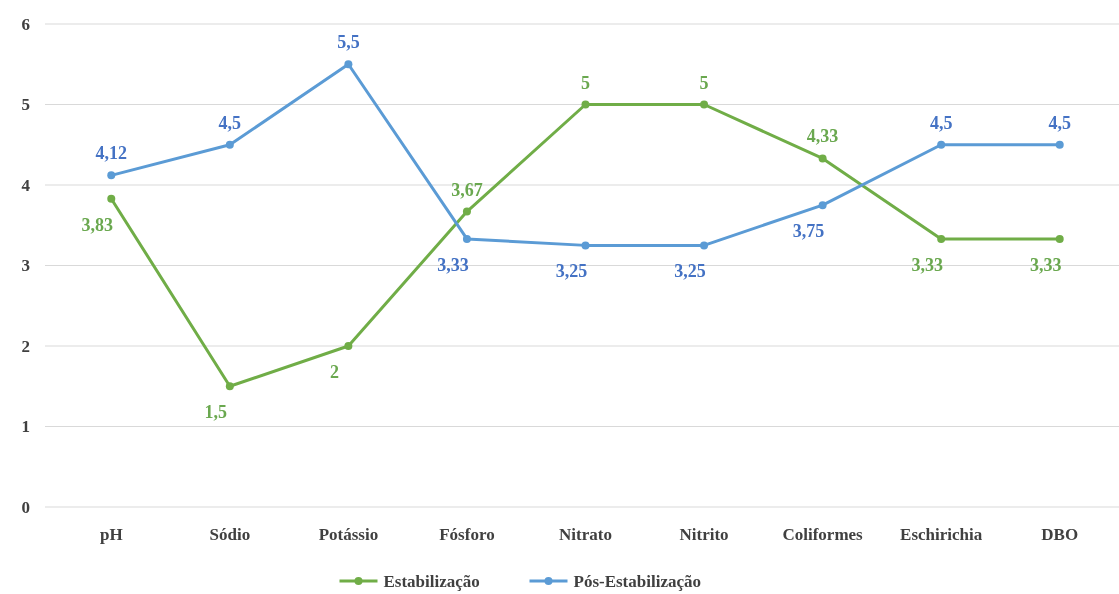 The height and width of the screenshot is (594, 1119). I want to click on legend-label: Estabilização, so click(431, 581).